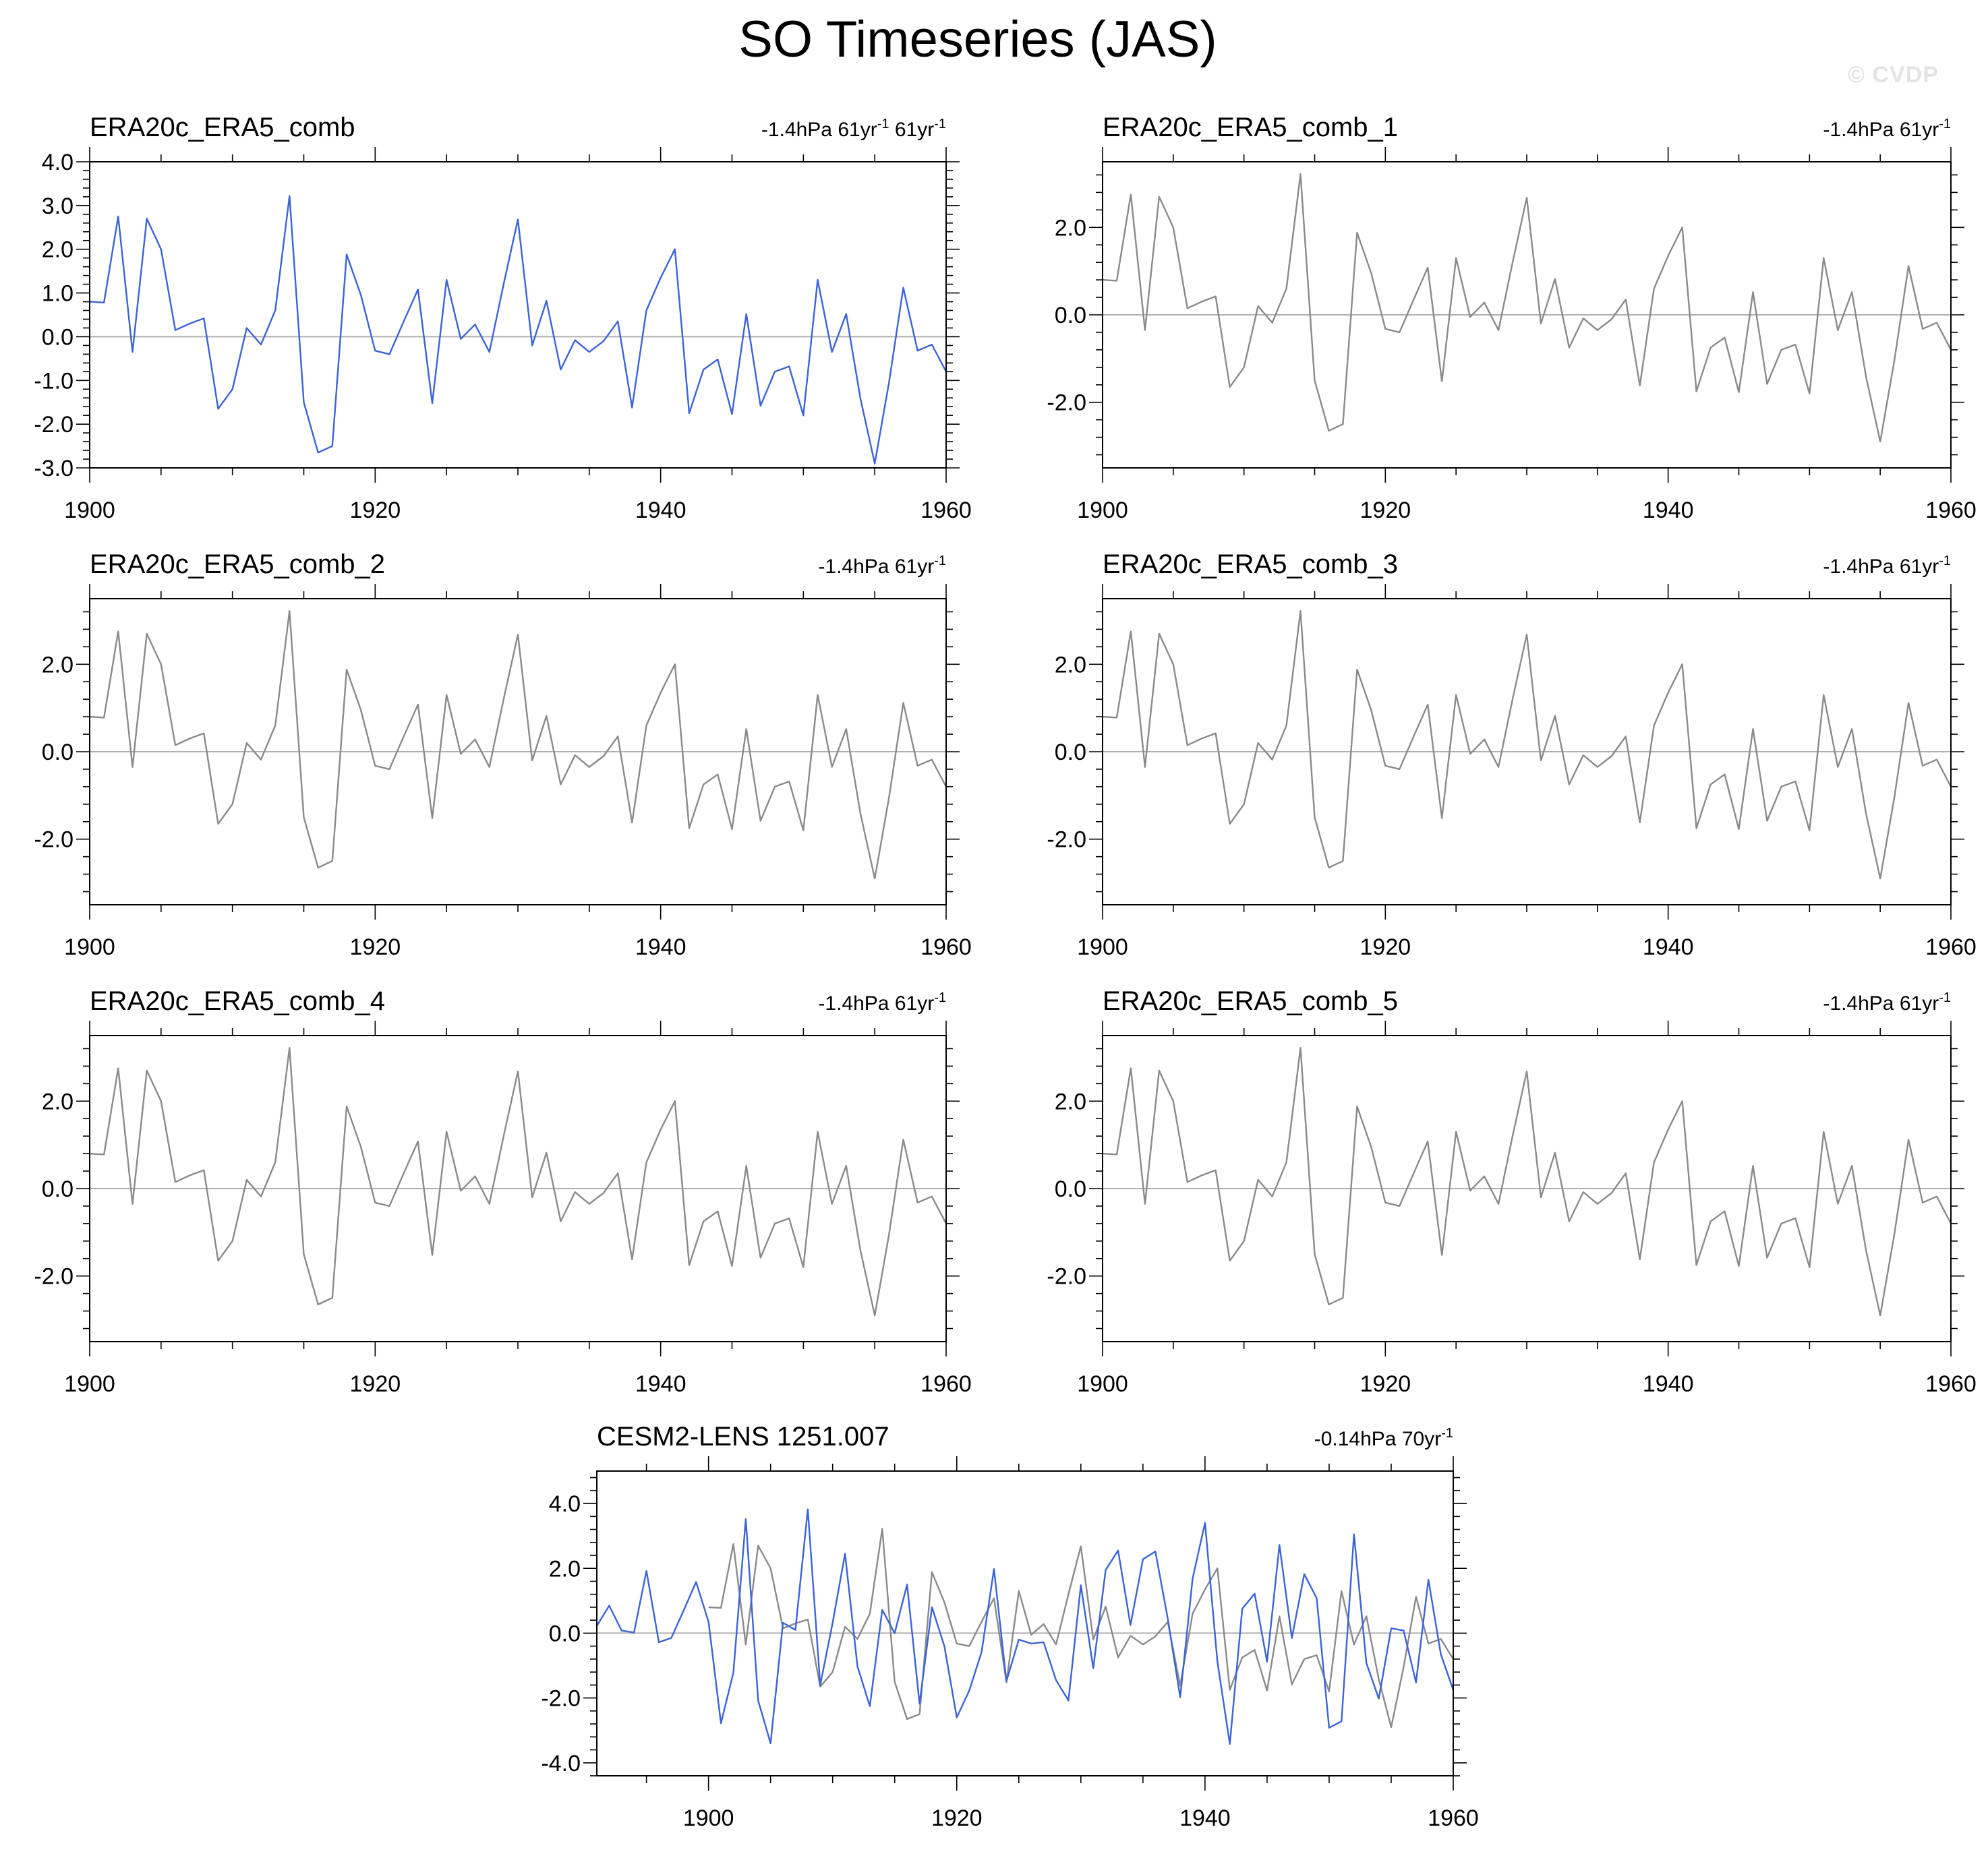  What do you see at coordinates (1251, 564) in the screenshot?
I see `panel-title: ERA20c_ERA5_comb_3` at bounding box center [1251, 564].